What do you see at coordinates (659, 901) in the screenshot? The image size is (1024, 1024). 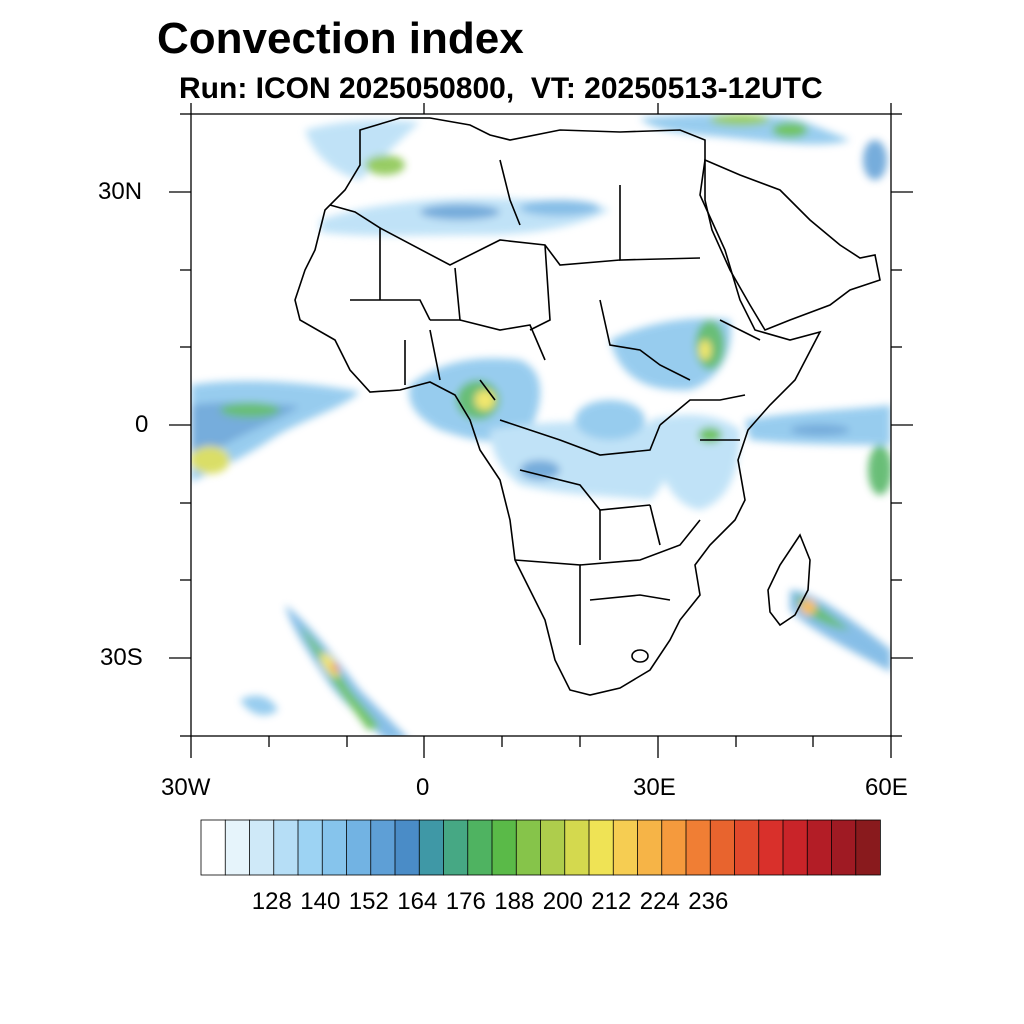 I see `colorbar-tick-label: 224` at bounding box center [659, 901].